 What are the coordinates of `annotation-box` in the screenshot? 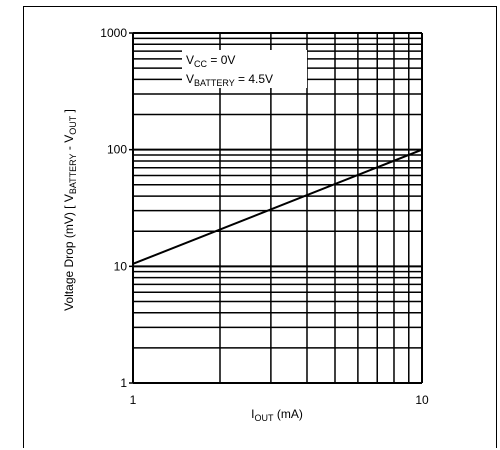 It's located at (244, 69).